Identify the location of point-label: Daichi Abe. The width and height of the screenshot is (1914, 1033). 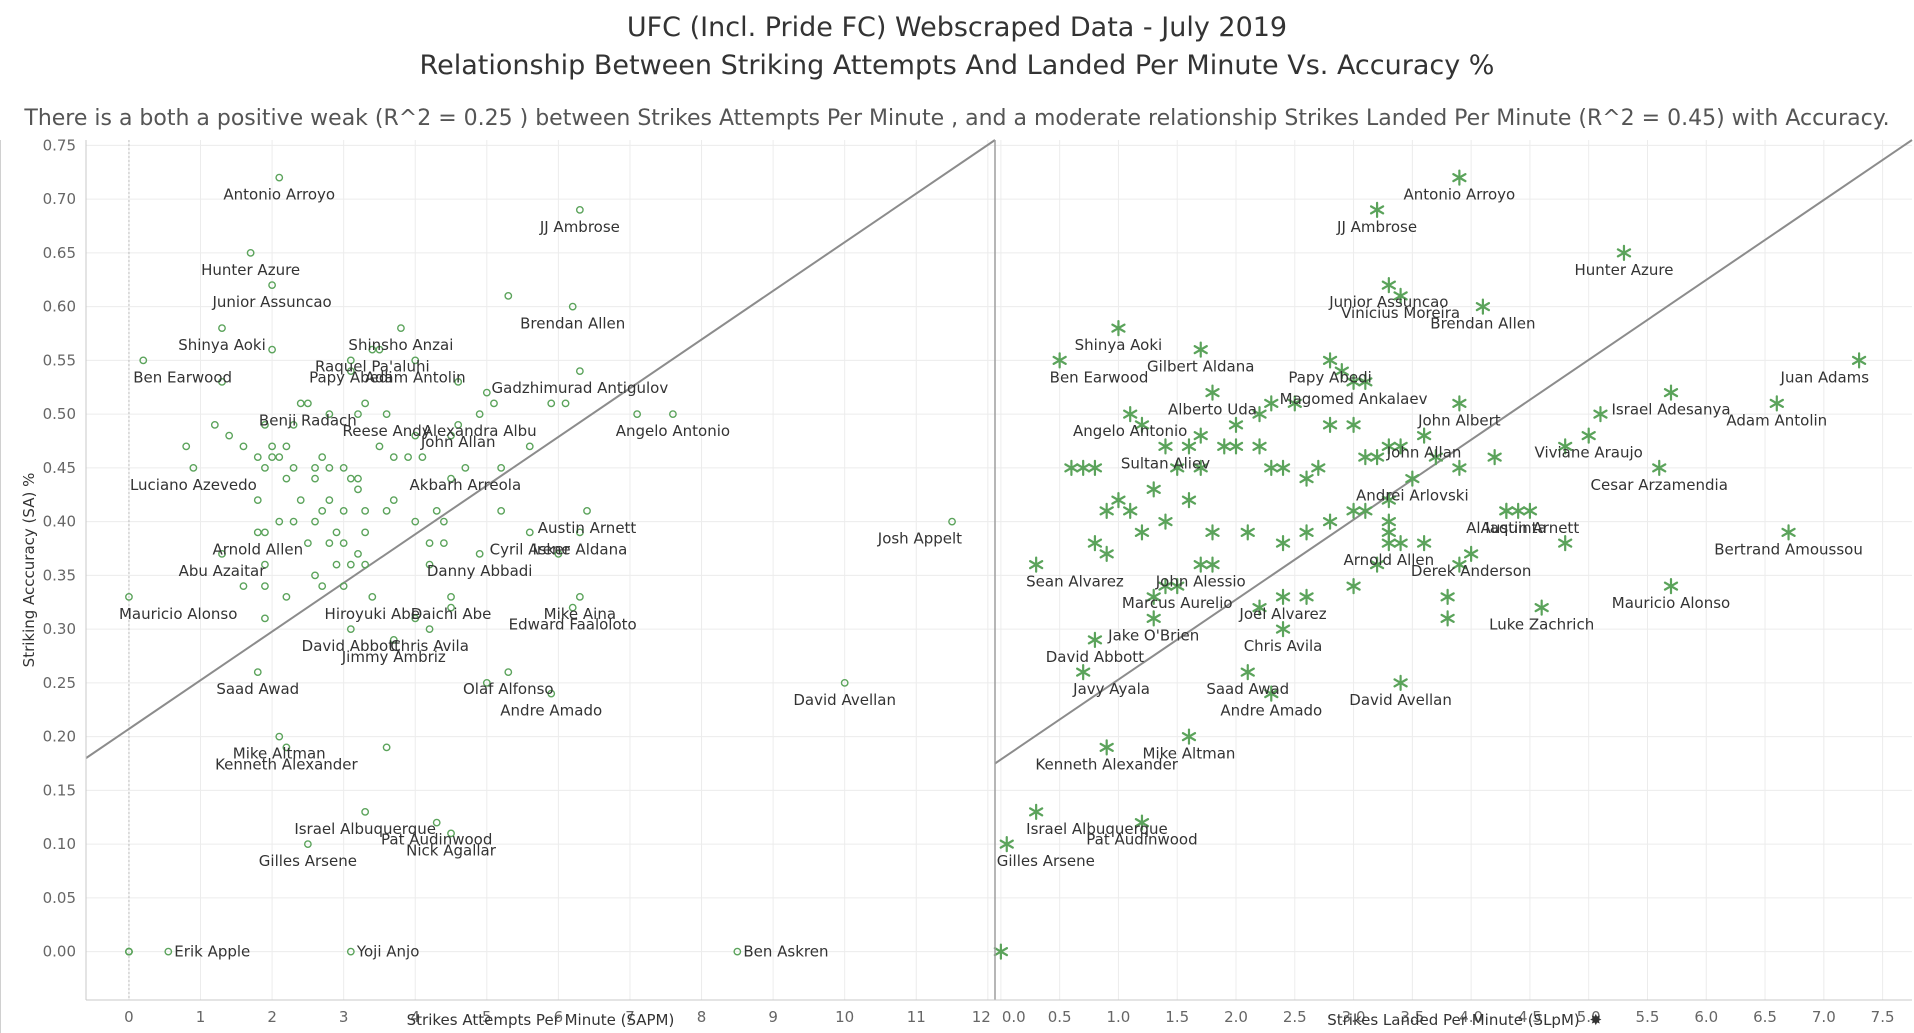
(451, 614).